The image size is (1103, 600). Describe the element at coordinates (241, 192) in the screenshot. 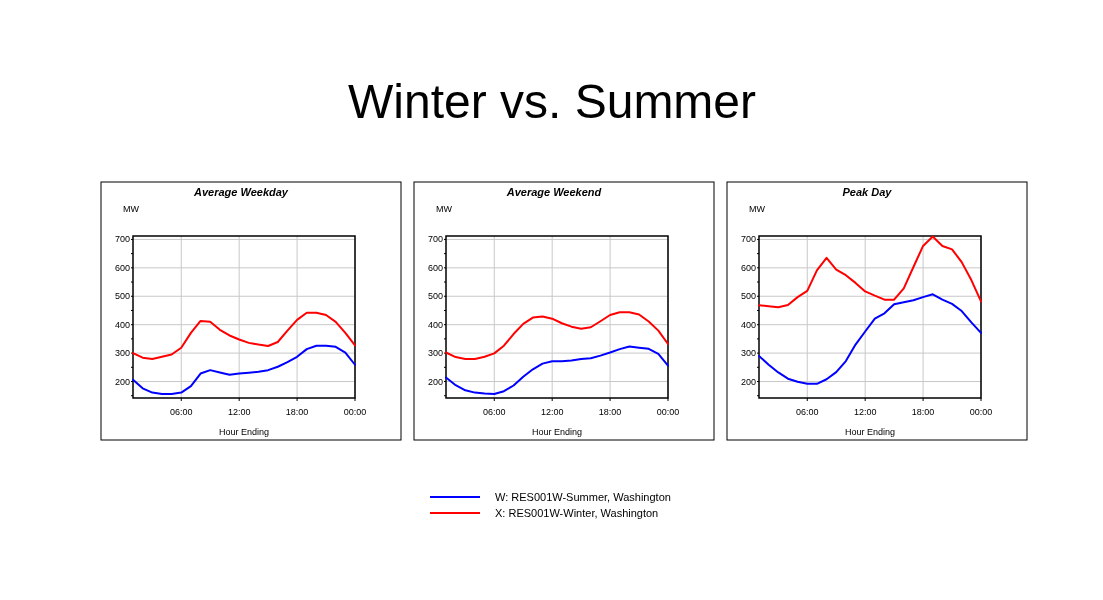

I see `chart-title: Average Weekday` at that location.